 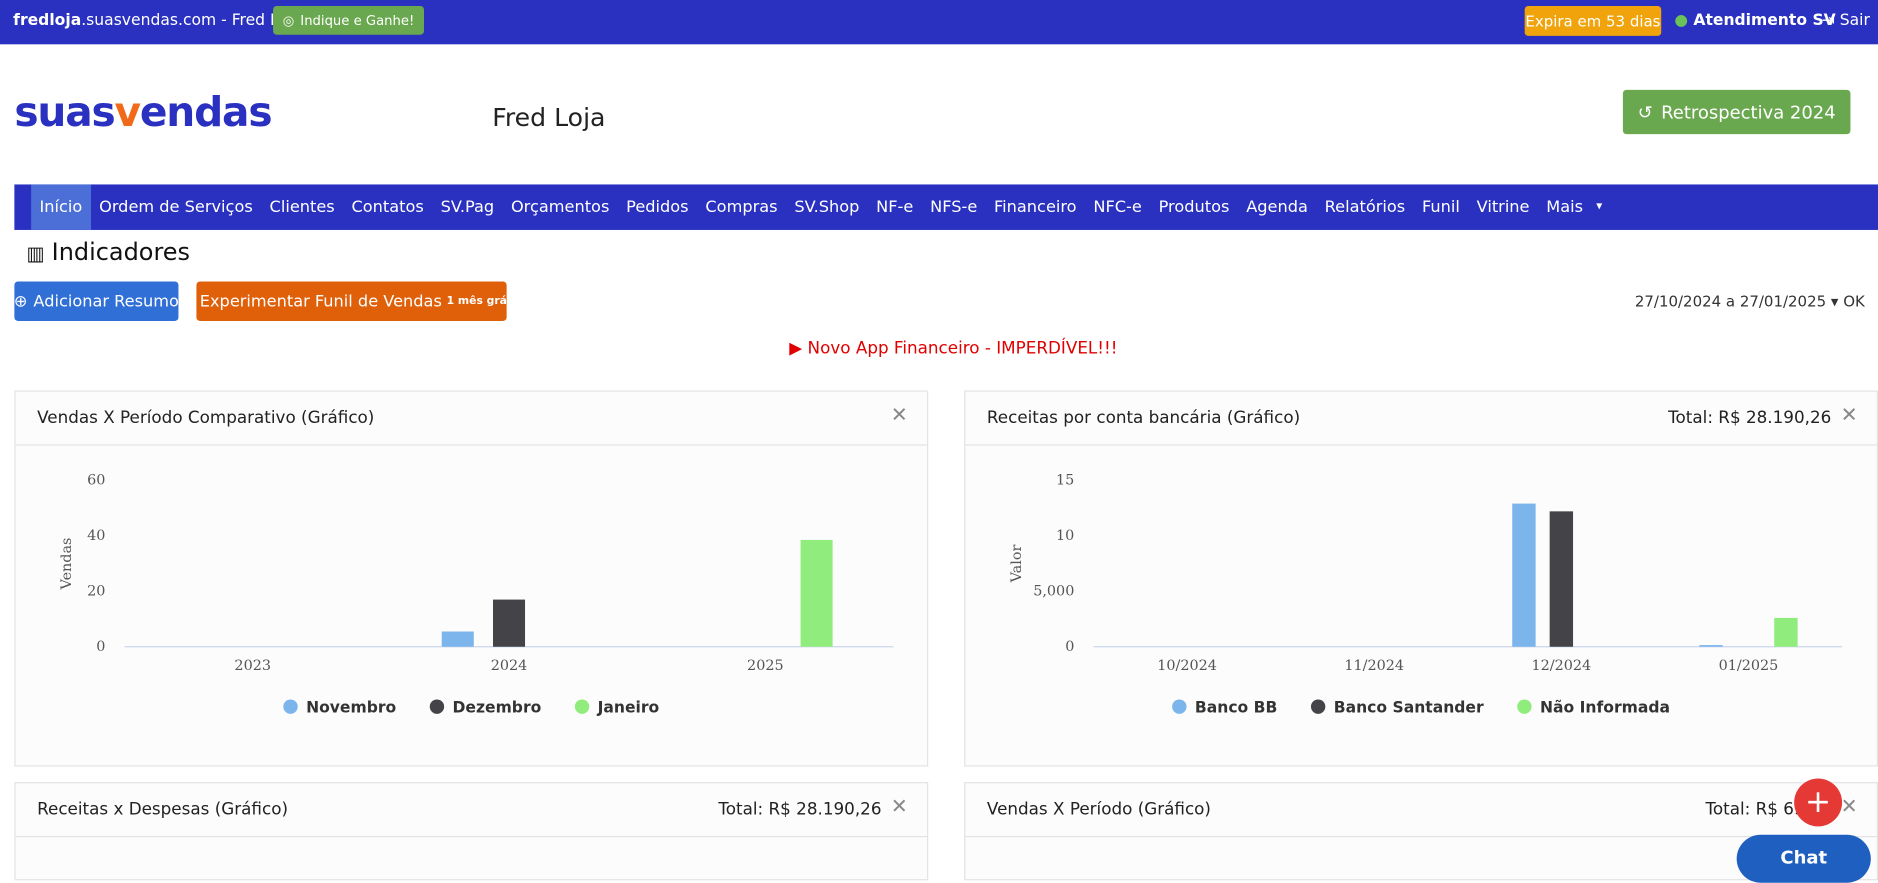 I want to click on youtube-icon: ▶, so click(x=796, y=348).